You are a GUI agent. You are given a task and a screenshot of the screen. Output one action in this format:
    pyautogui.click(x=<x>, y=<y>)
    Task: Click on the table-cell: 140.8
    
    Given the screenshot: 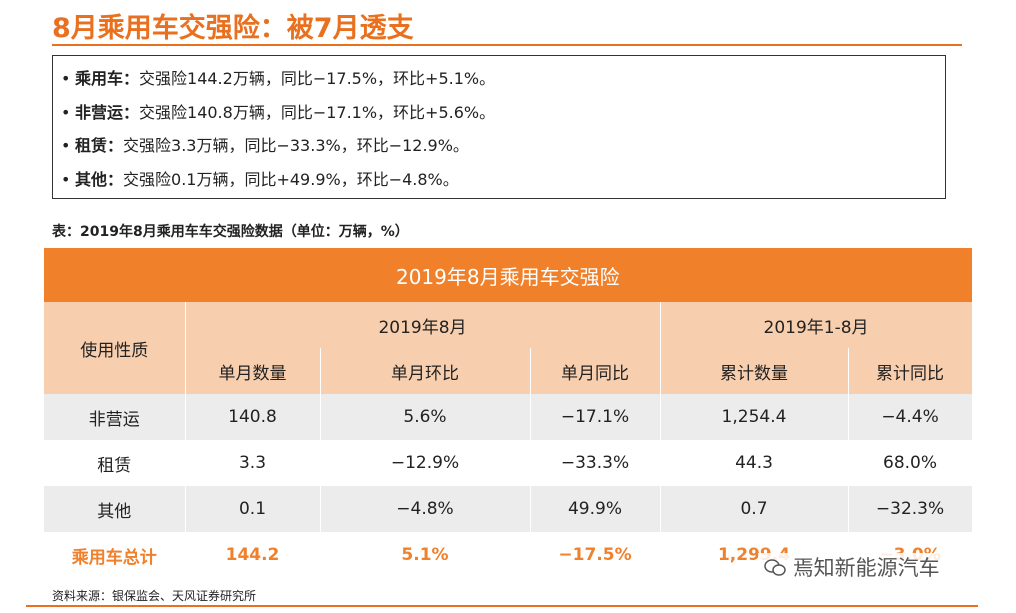 What is the action you would take?
    pyautogui.click(x=253, y=417)
    